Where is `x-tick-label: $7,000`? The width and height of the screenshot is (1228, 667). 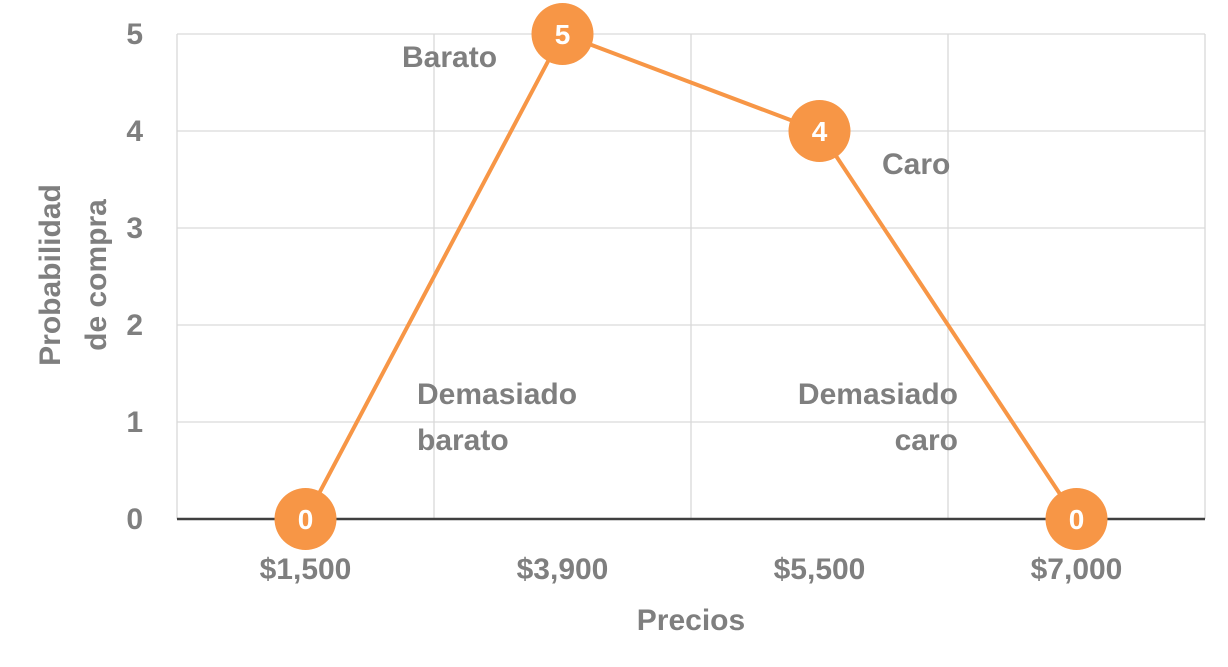
x-tick-label: $7,000 is located at coordinates (1077, 569).